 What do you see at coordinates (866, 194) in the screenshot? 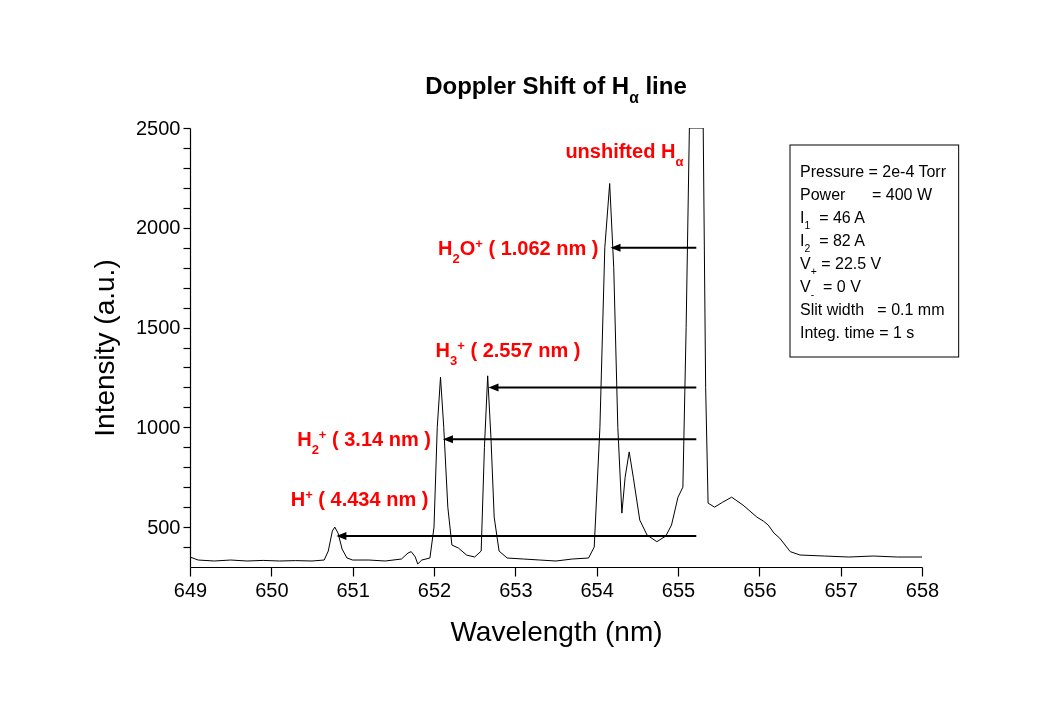
I see `annotation: Power = 400 W` at bounding box center [866, 194].